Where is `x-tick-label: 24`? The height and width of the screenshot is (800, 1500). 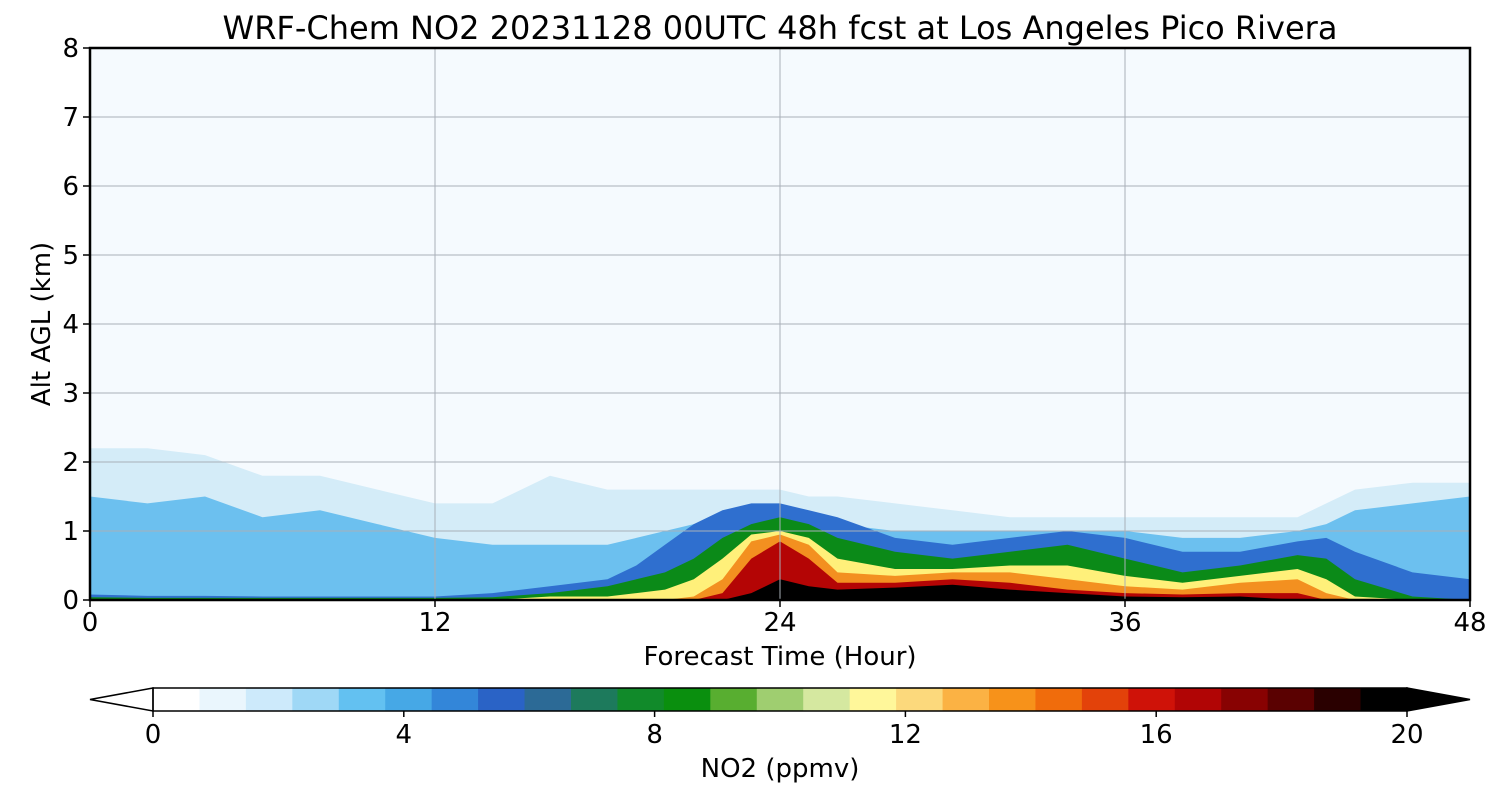
x-tick-label: 24 is located at coordinates (779, 623).